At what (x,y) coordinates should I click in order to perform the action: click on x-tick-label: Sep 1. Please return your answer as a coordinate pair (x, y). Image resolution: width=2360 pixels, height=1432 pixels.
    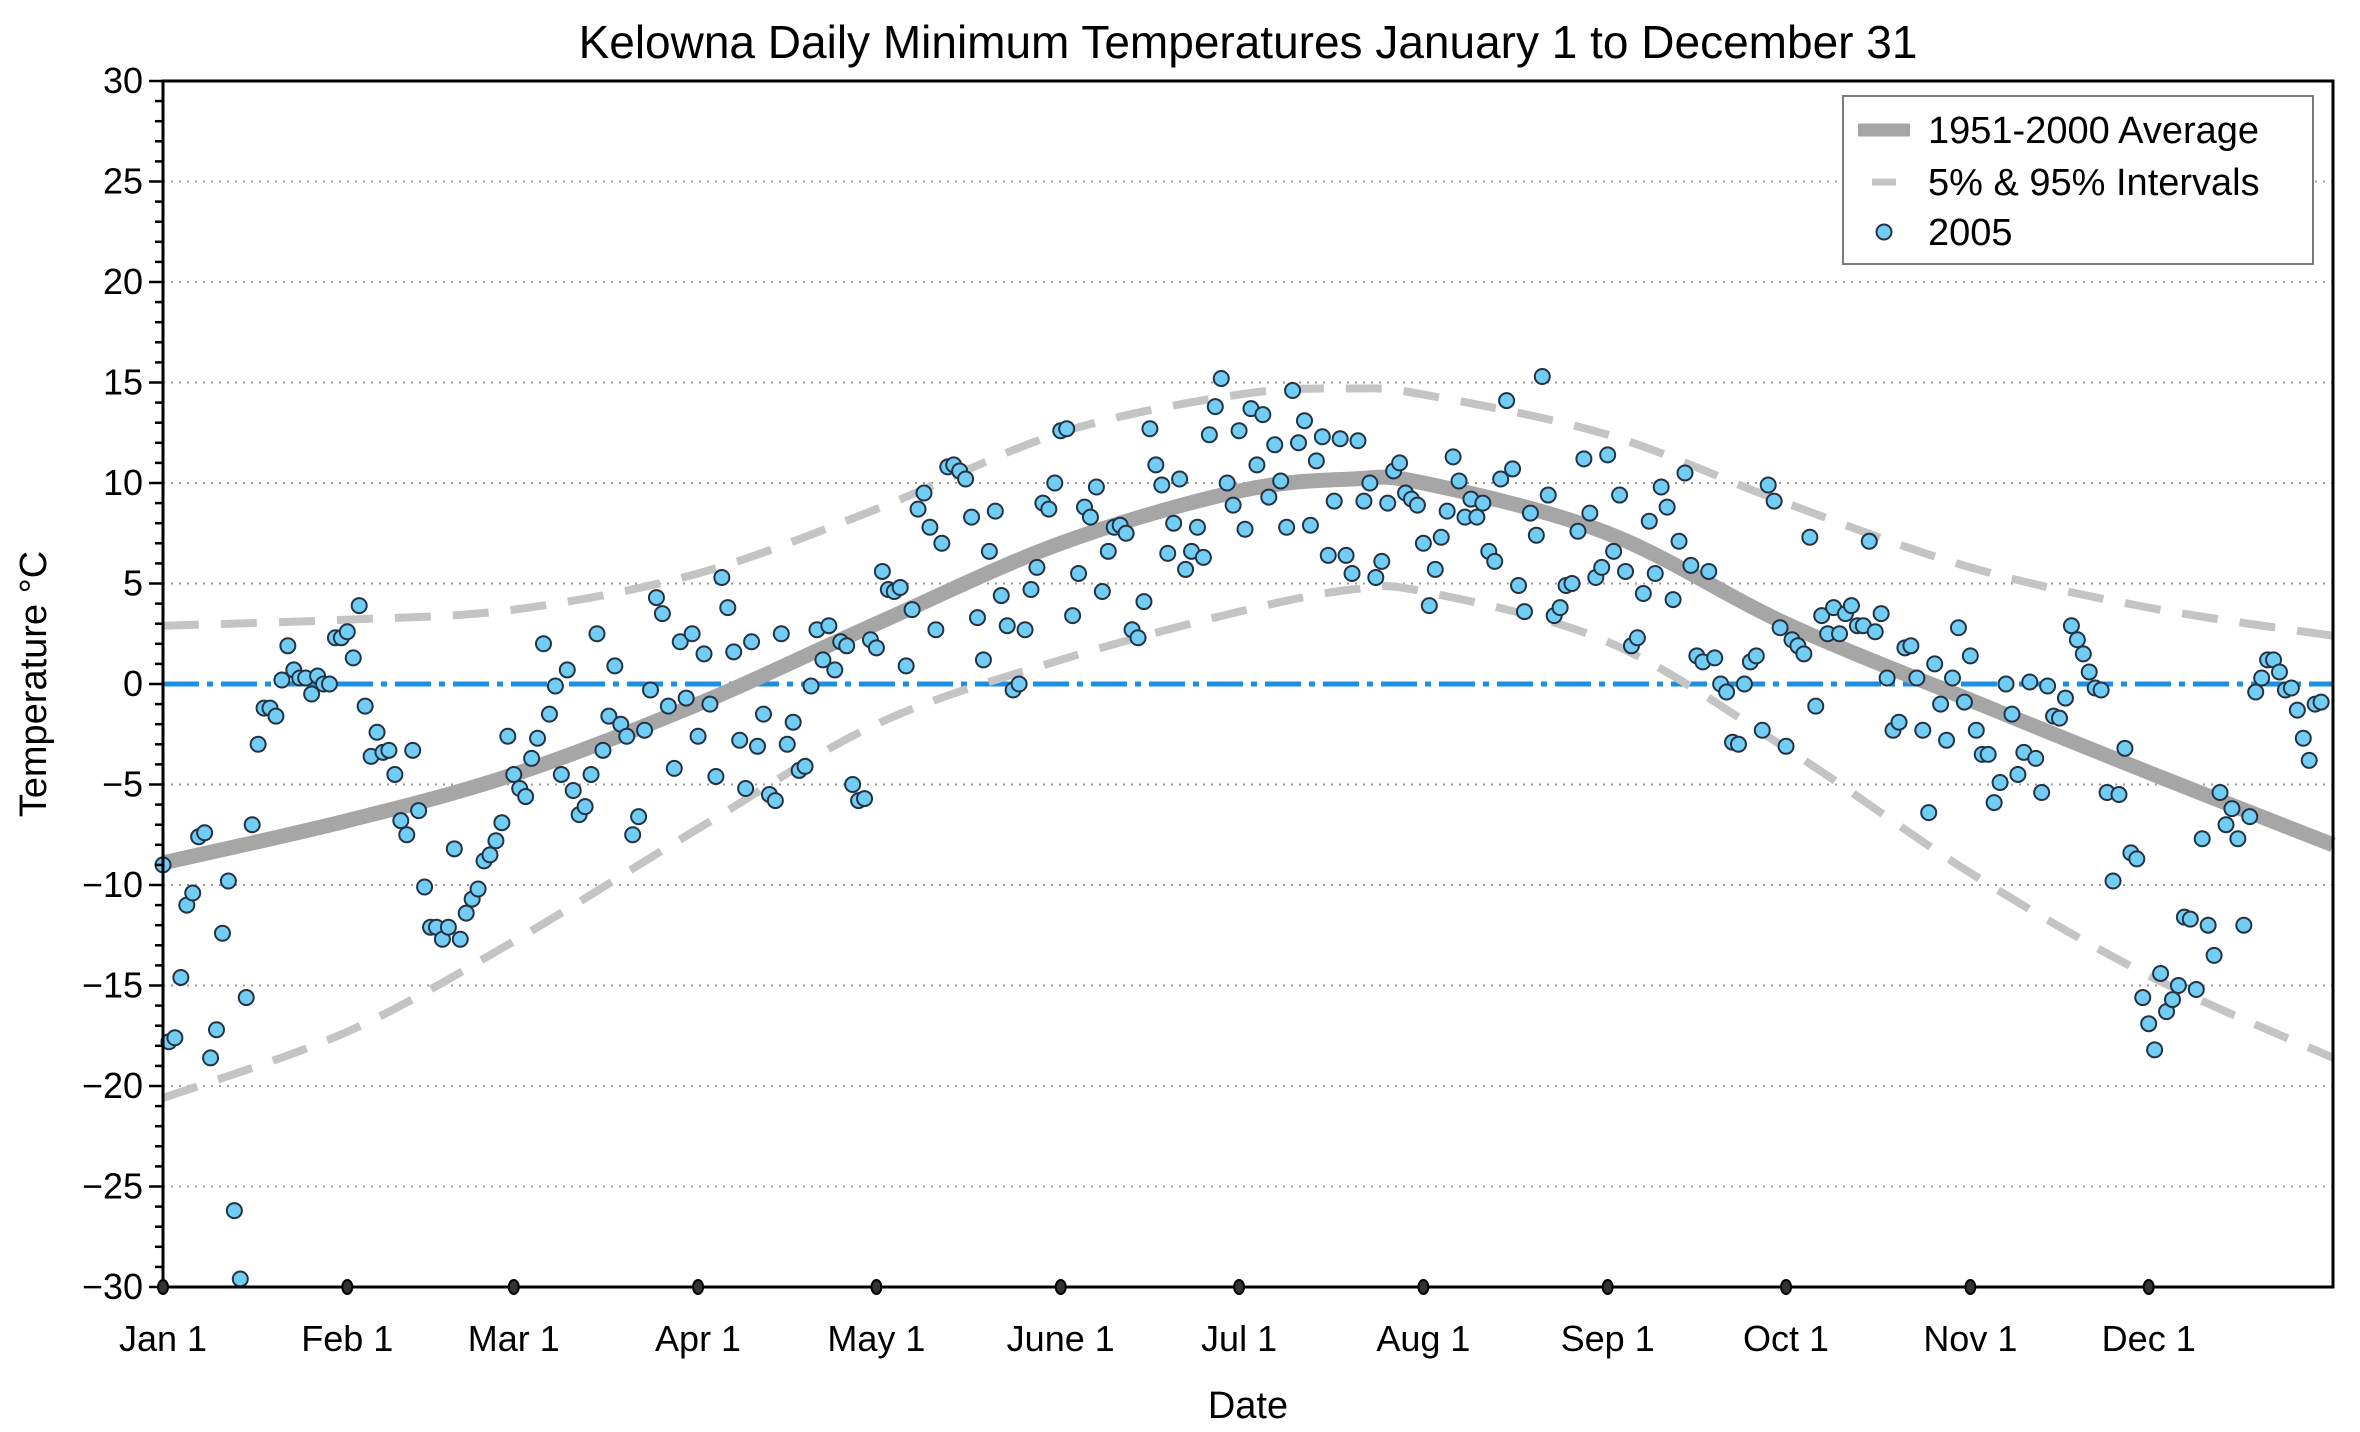
    Looking at the image, I should click on (1608, 1338).